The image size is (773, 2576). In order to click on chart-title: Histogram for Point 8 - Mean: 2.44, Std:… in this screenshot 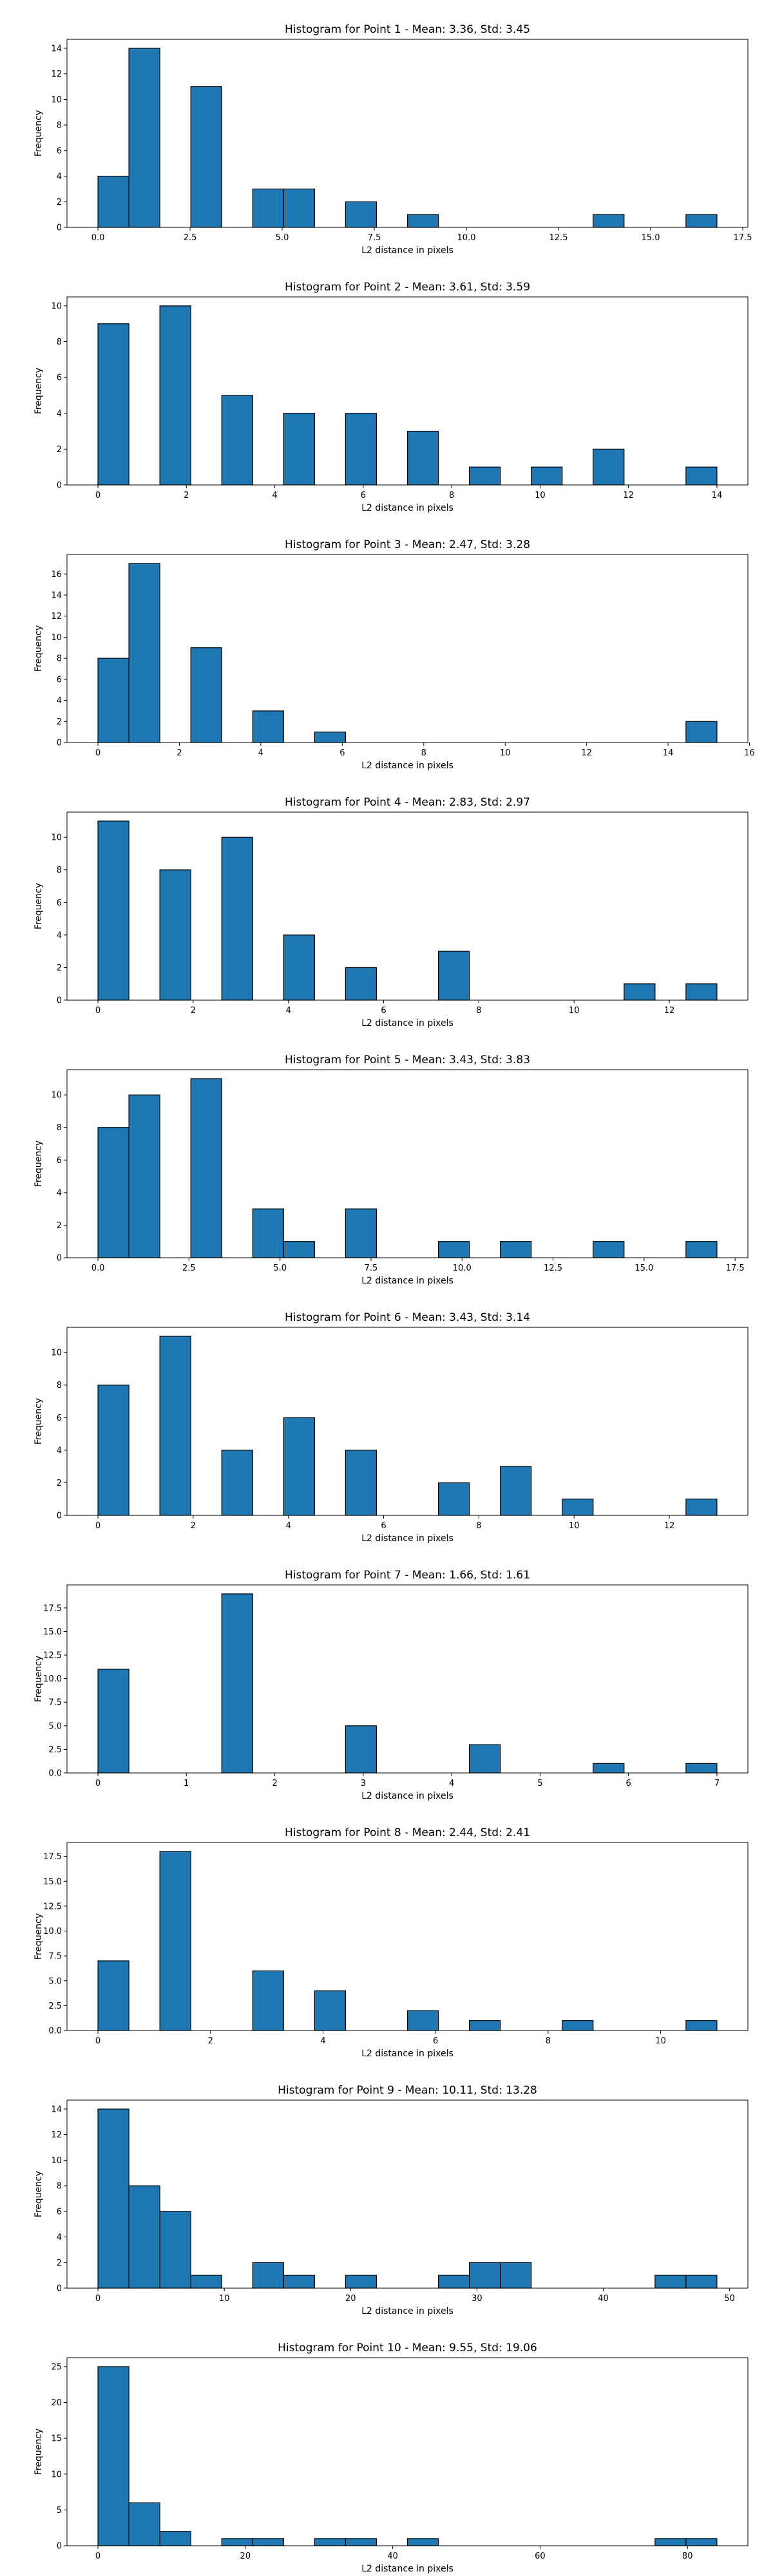, I will do `click(407, 1832)`.